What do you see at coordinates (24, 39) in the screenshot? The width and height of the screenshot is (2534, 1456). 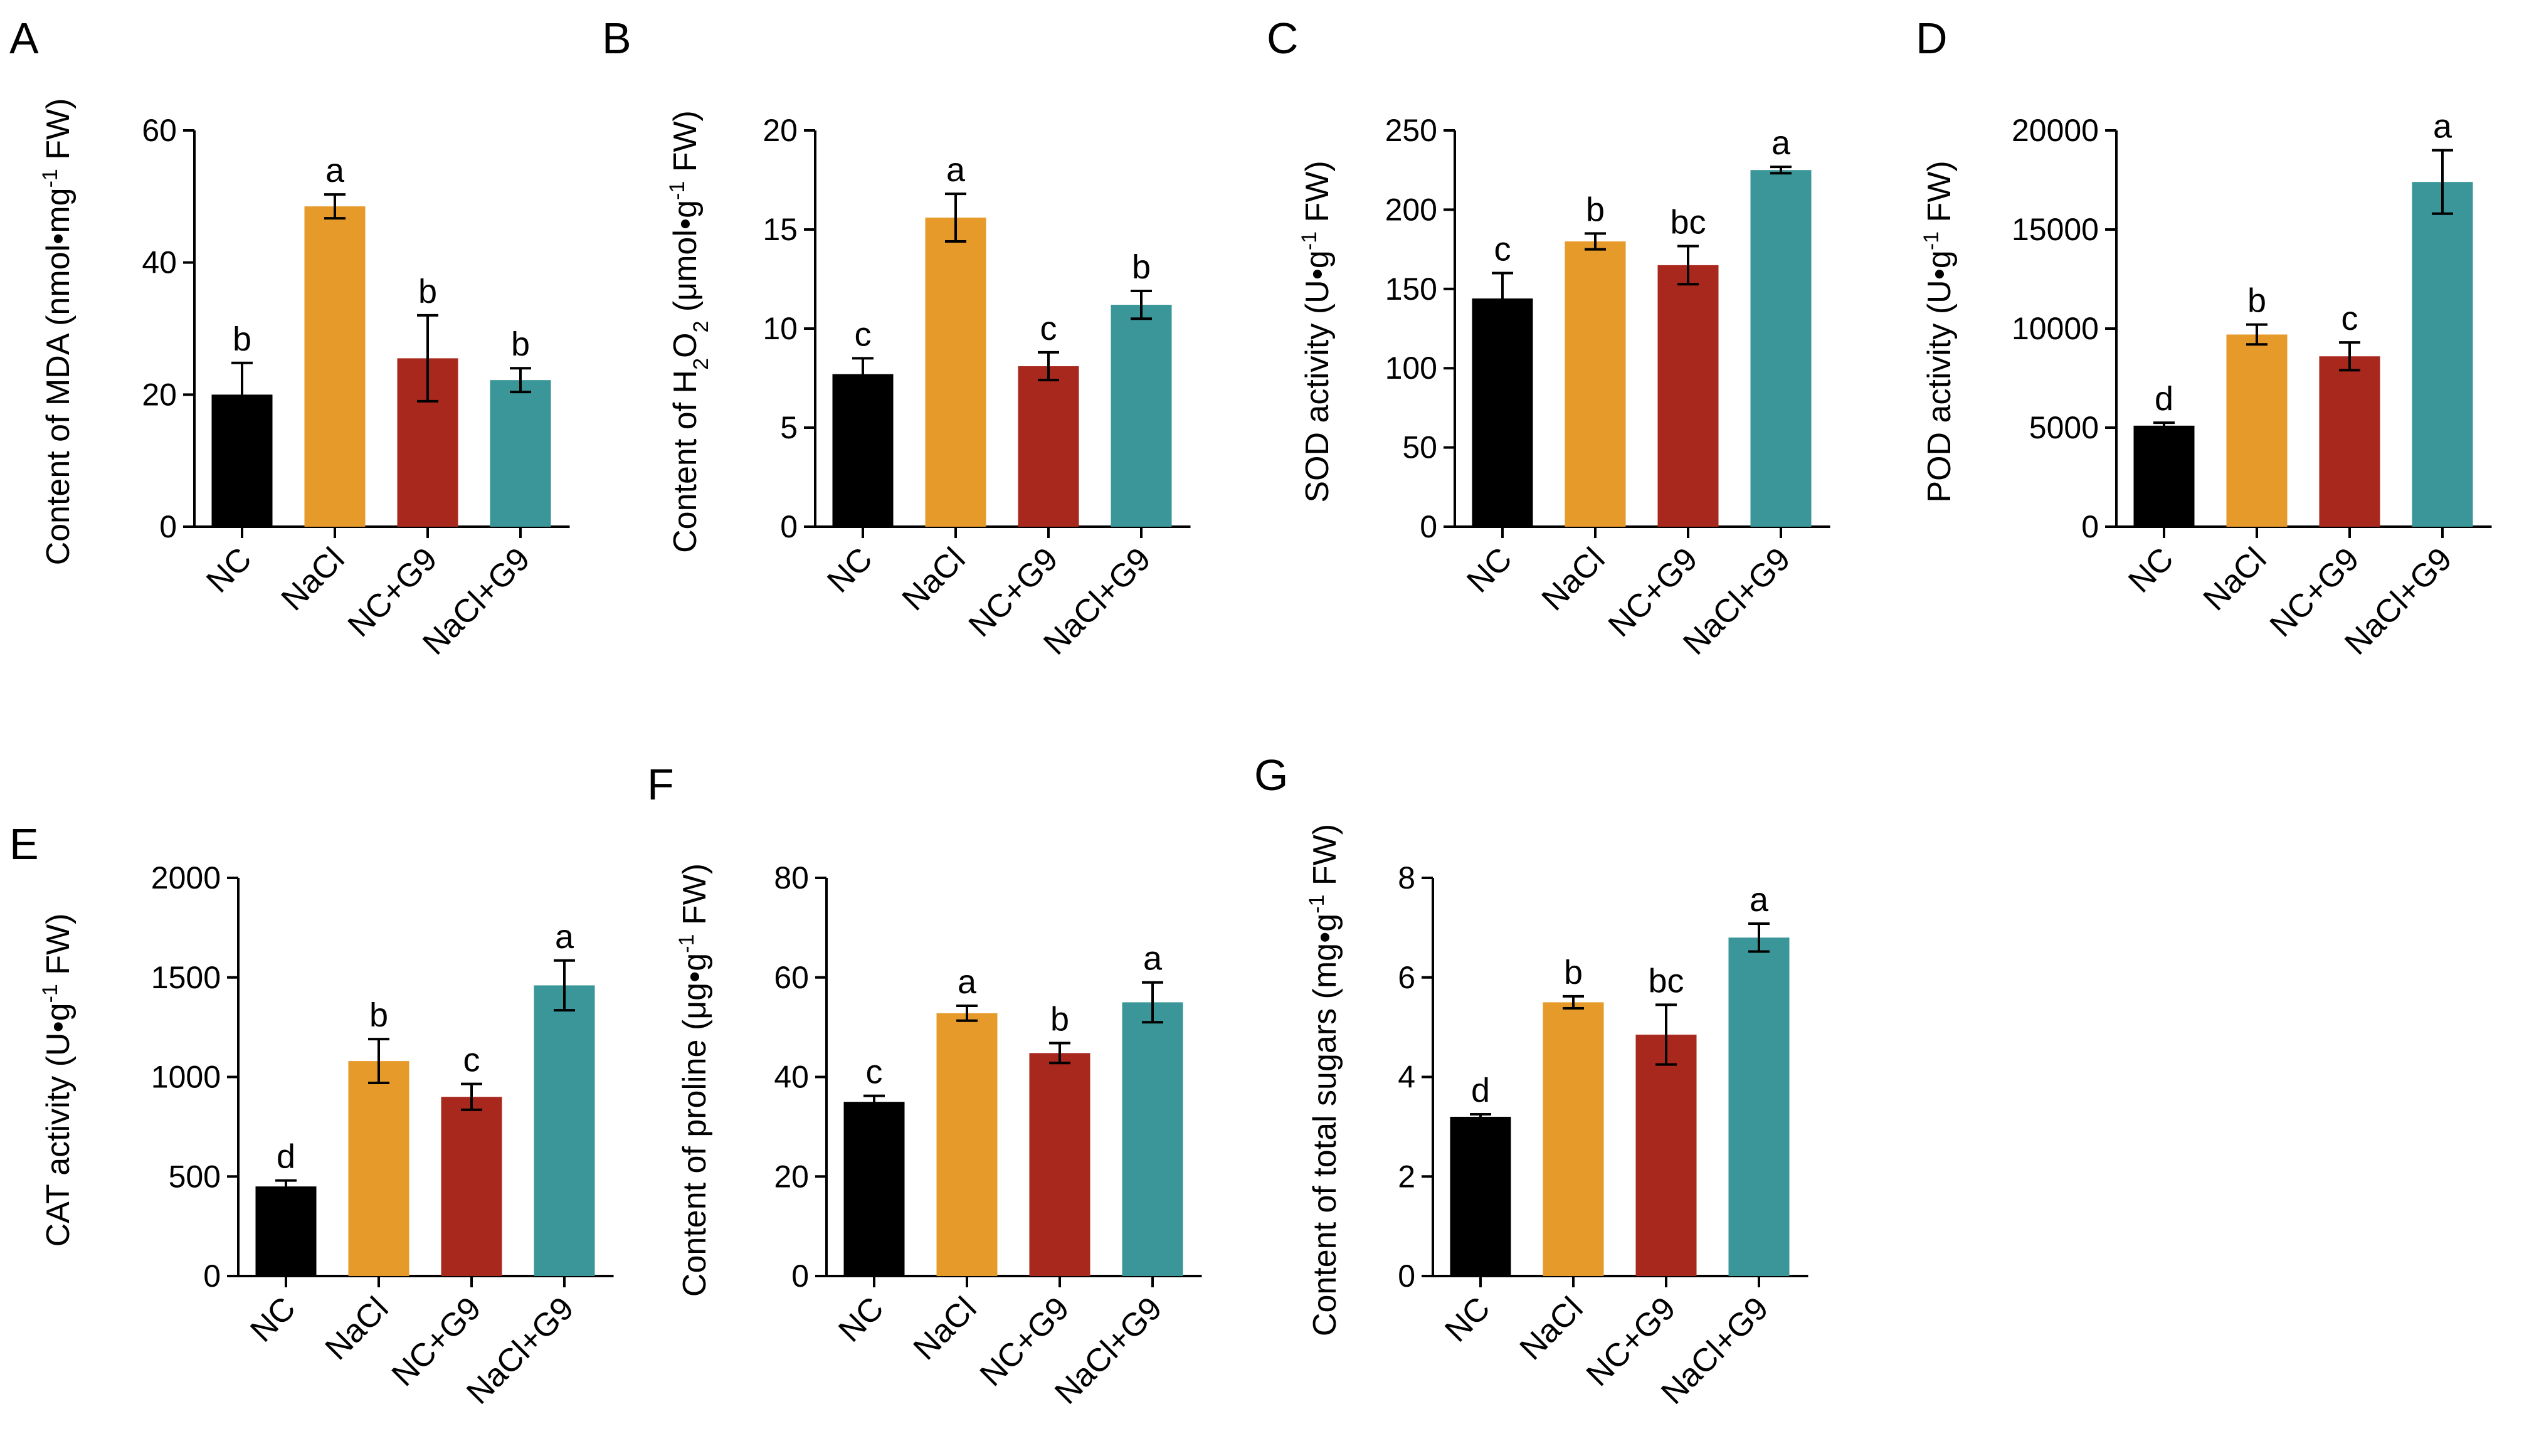 I see `panel-letter: A` at bounding box center [24, 39].